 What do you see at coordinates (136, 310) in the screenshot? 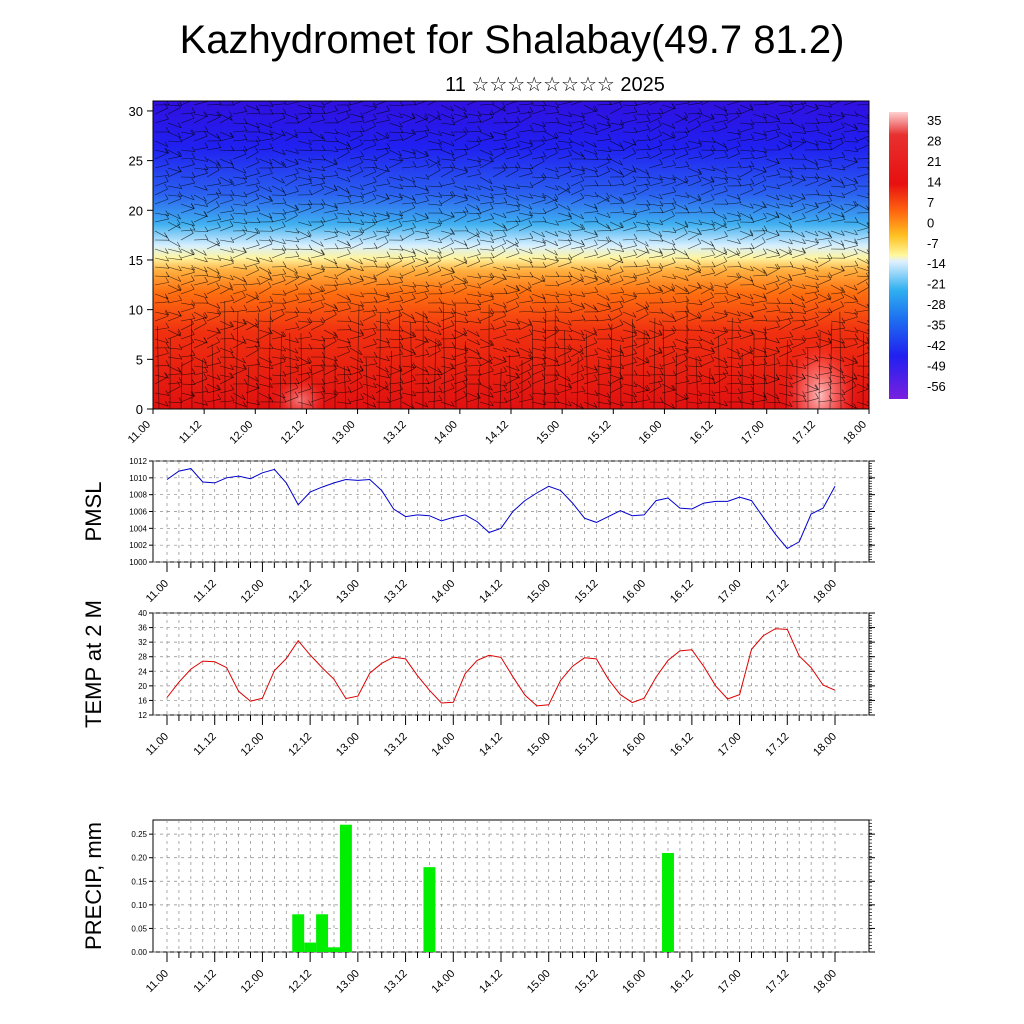
I see `y-tick-label: 10` at bounding box center [136, 310].